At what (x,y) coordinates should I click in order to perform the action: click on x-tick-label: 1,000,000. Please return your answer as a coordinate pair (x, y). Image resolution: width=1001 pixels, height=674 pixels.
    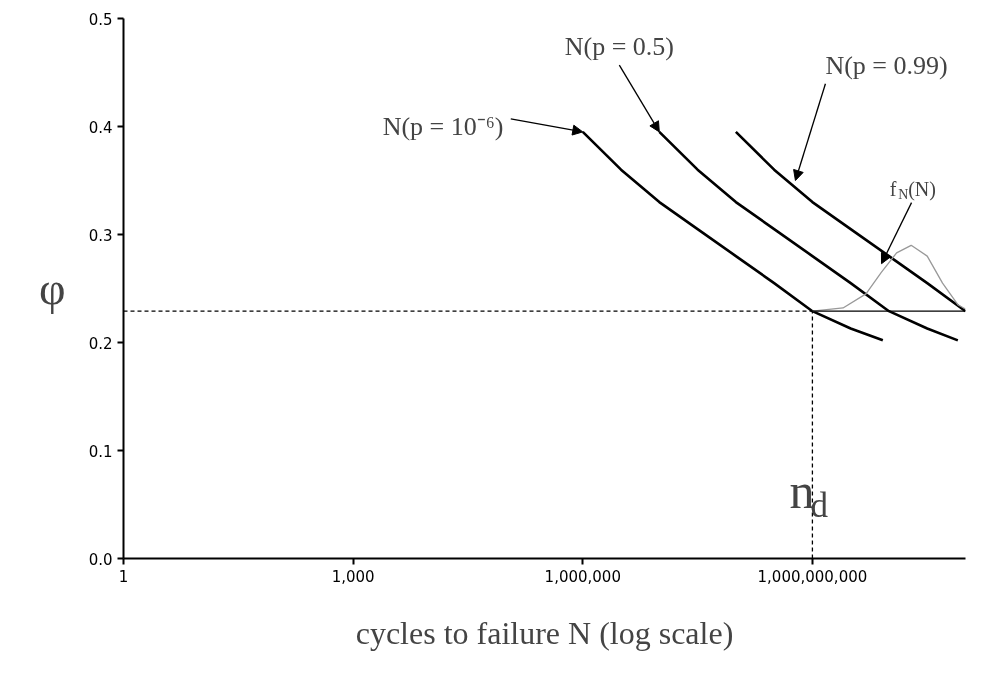
    Looking at the image, I should click on (582, 576).